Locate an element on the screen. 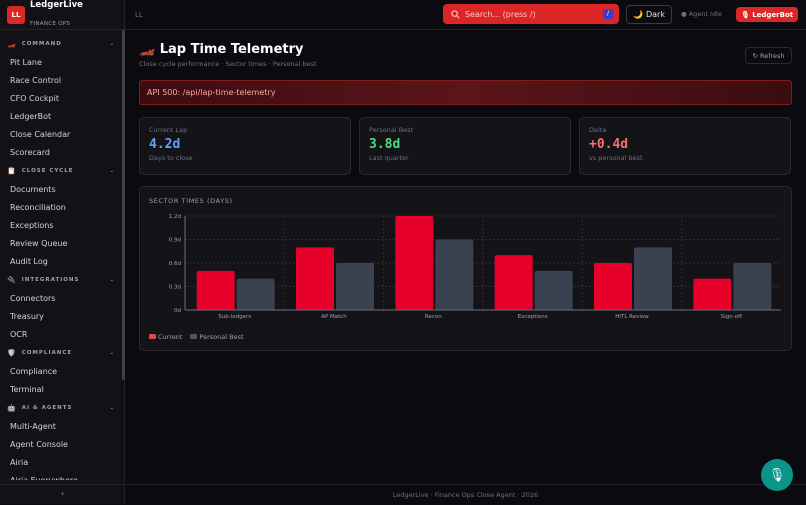  chart-legend: Current Personal Best is located at coordinates (196, 337).